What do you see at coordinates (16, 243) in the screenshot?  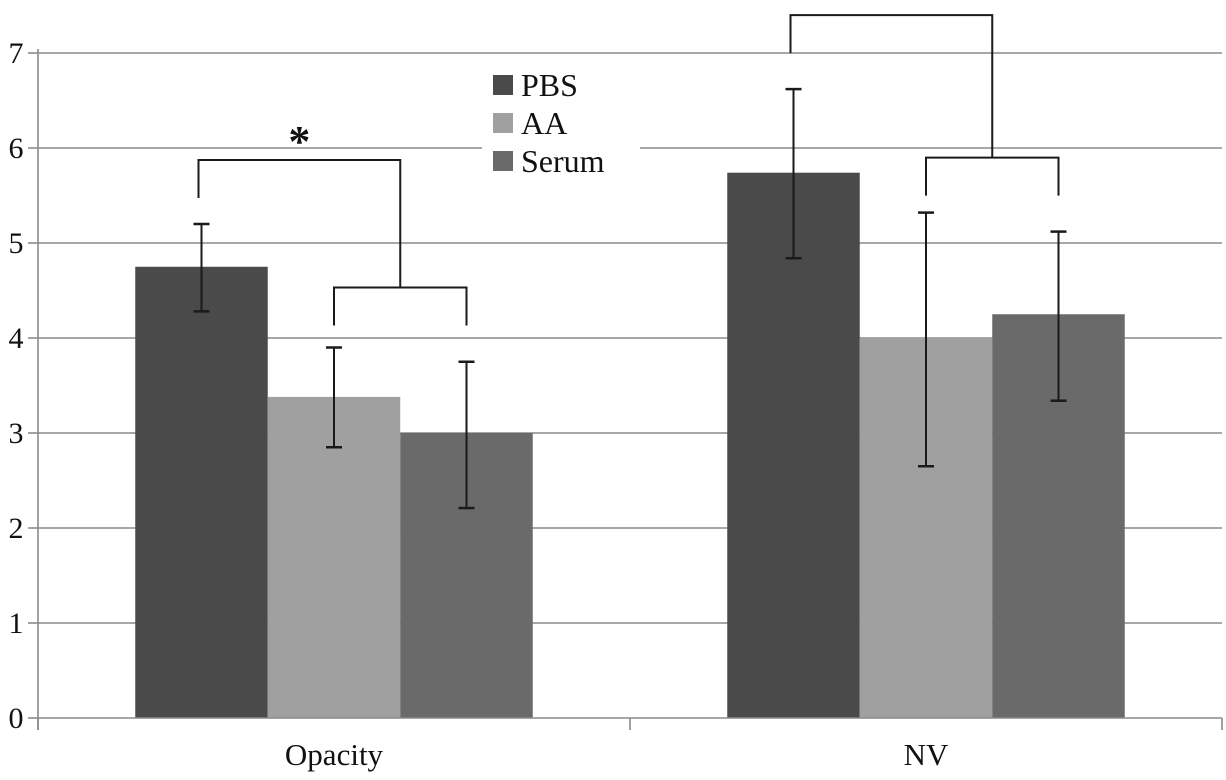 I see `y-tick-label: 5` at bounding box center [16, 243].